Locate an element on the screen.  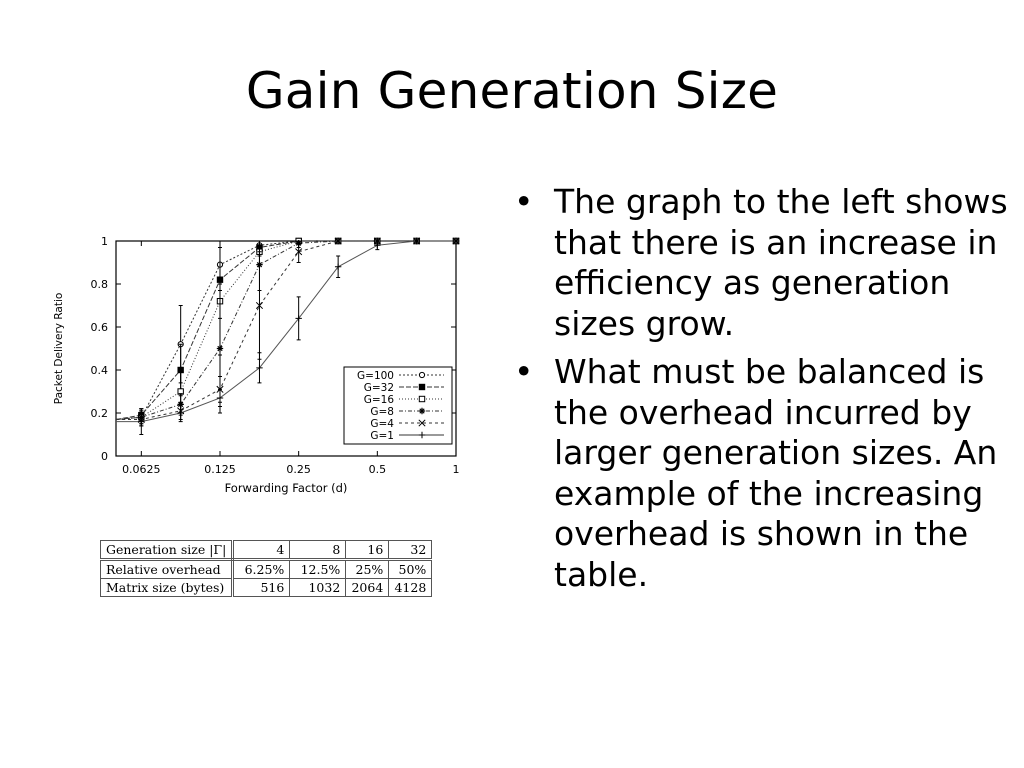
table-cell: 8 is located at coordinates (318, 550).